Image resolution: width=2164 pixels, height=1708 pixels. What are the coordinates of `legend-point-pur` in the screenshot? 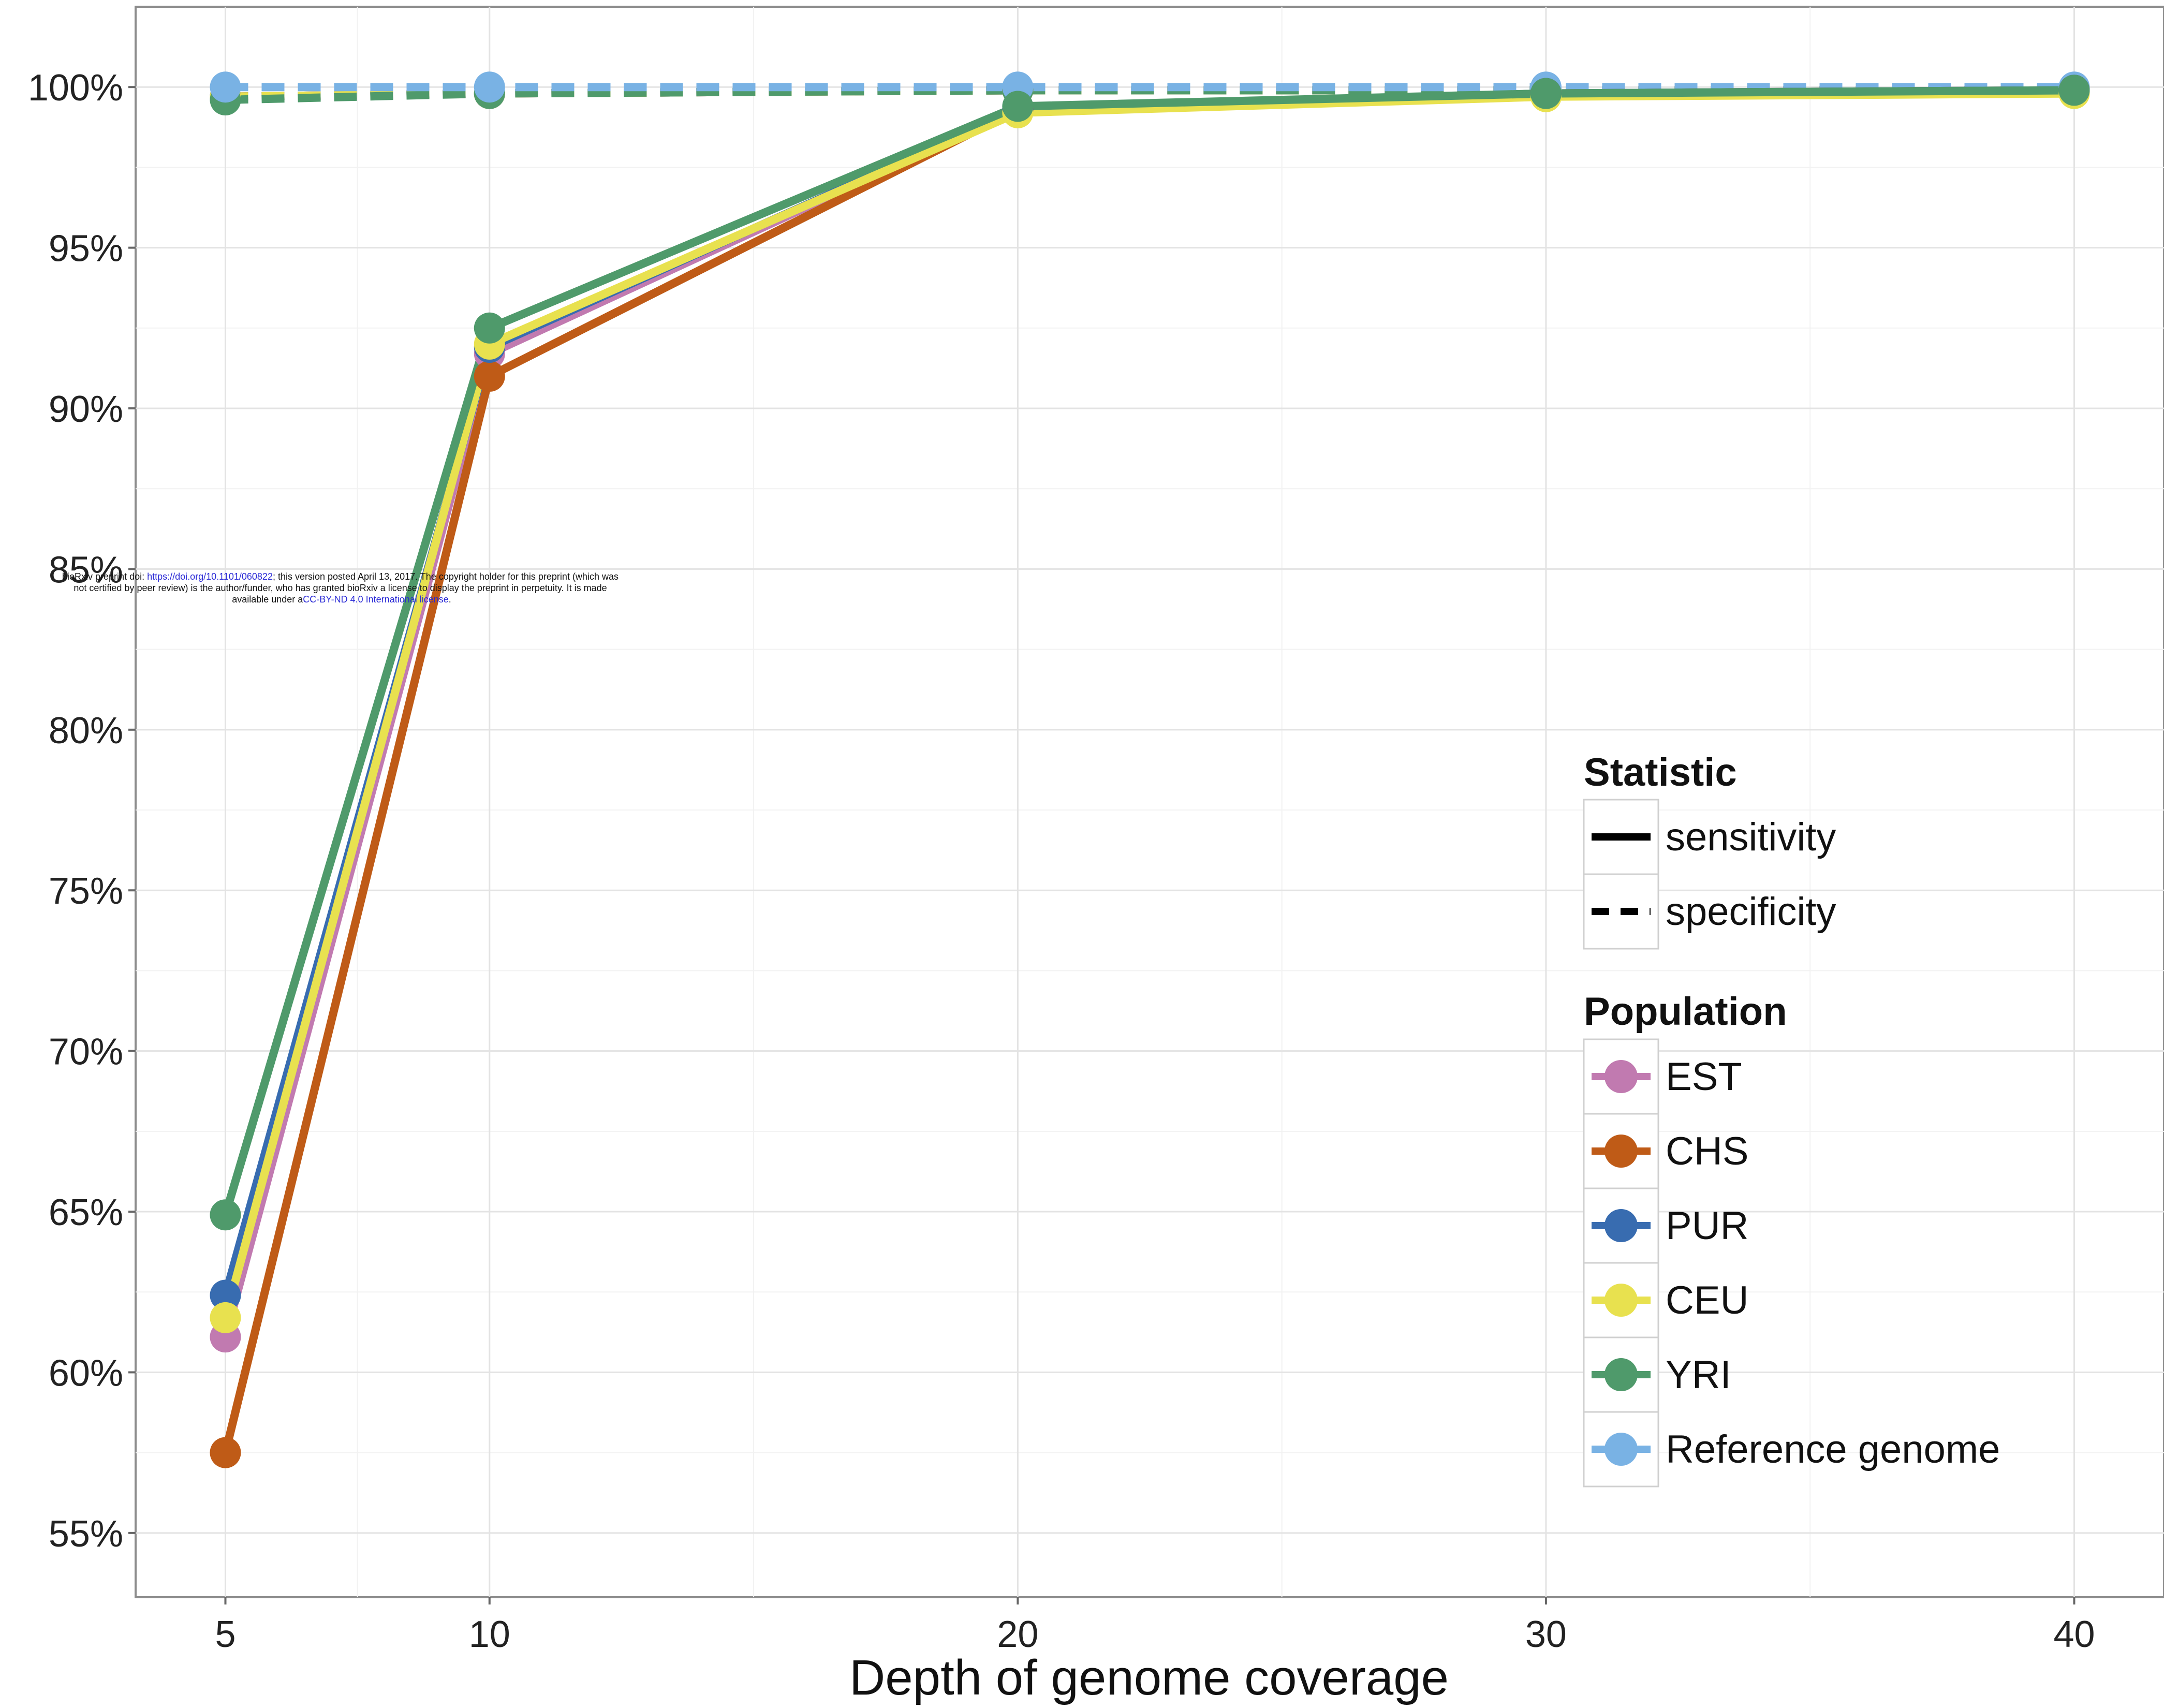 It's located at (1621, 1225).